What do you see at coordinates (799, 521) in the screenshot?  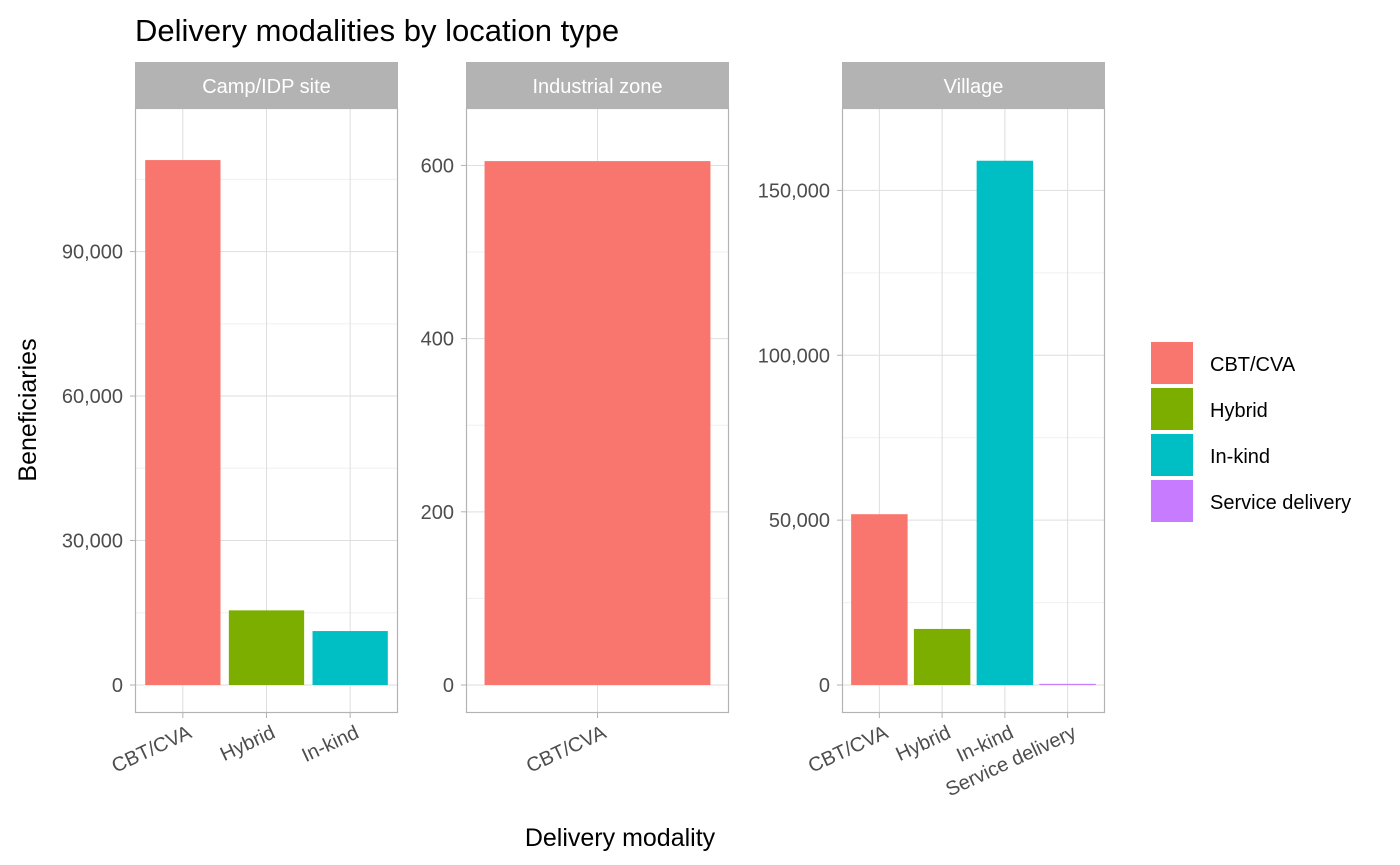 I see `y-tick-label: 50,000` at bounding box center [799, 521].